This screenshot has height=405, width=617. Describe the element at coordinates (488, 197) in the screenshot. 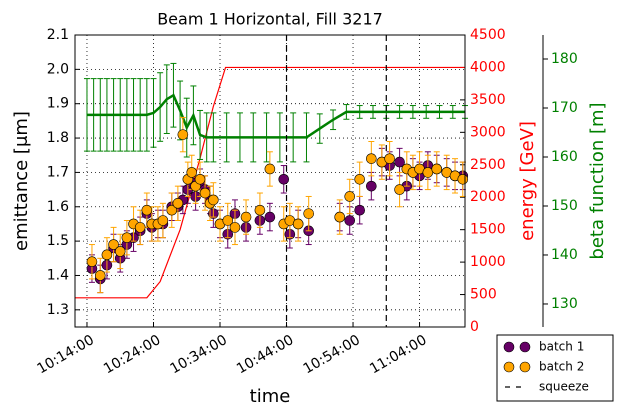

I see `y2-tick-label: 2000` at that location.